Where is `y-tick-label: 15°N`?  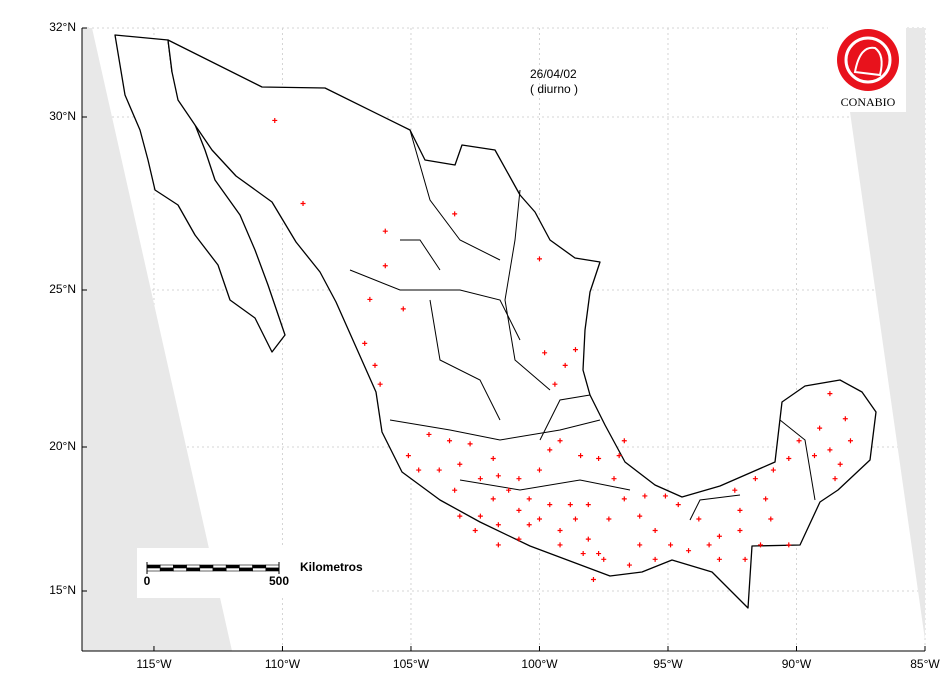 y-tick-label: 15°N is located at coordinates (62, 590).